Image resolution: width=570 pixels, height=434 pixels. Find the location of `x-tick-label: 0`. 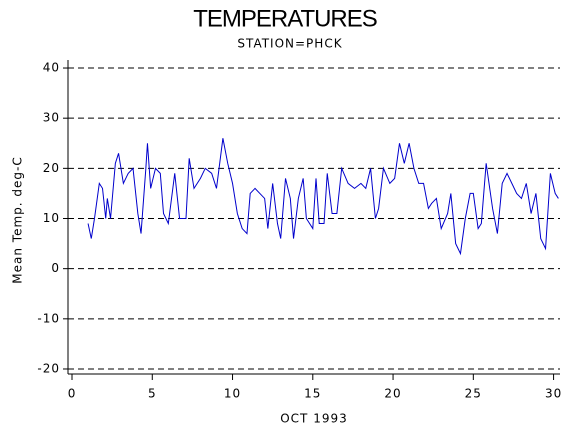

x-tick-label: 0 is located at coordinates (72, 394).